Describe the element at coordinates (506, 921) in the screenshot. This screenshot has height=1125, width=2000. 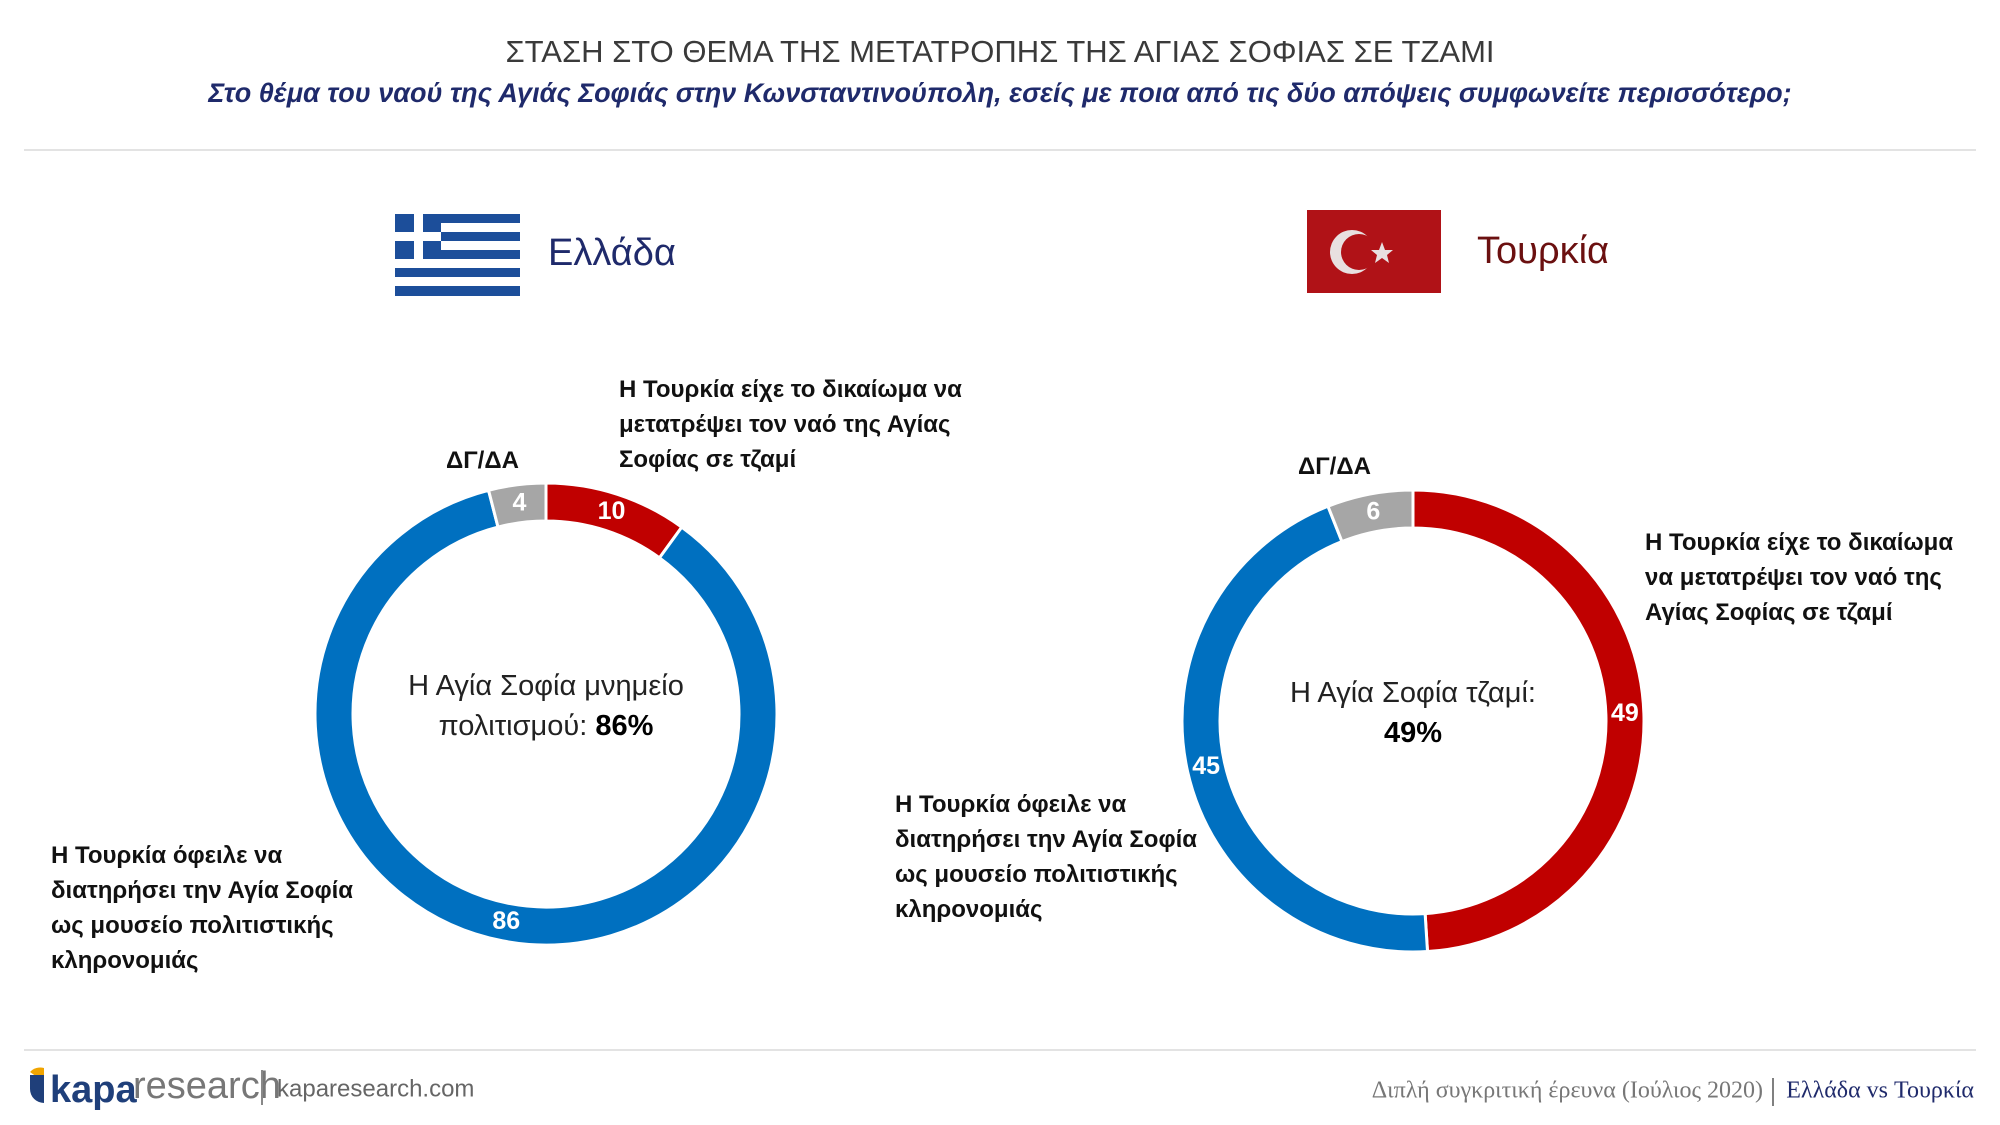
I see `value-label: 86` at that location.